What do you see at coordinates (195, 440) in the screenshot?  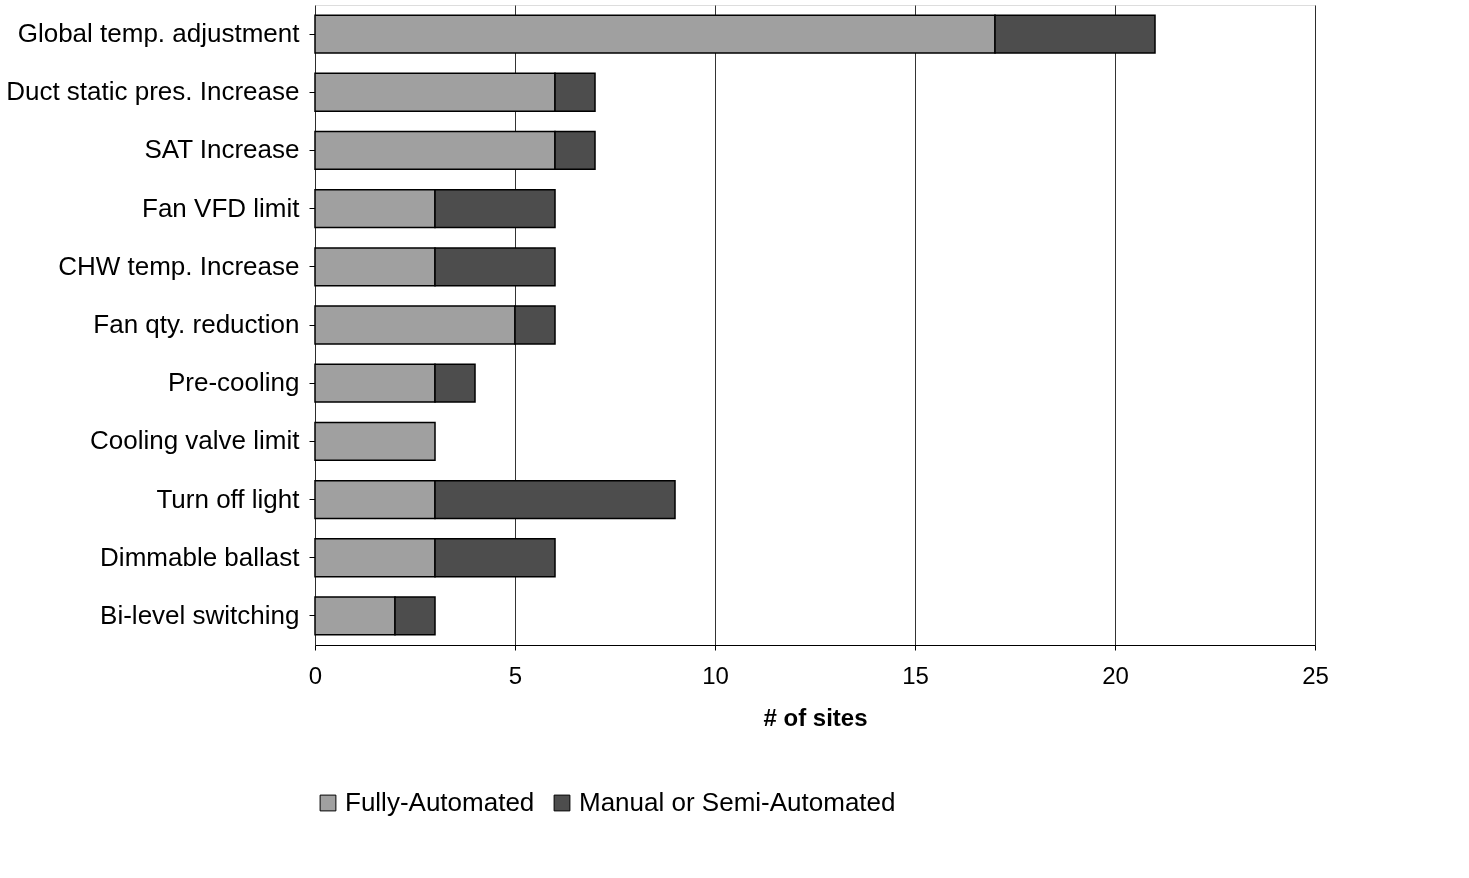 I see `y-tick-label: Cooling valve limit` at bounding box center [195, 440].